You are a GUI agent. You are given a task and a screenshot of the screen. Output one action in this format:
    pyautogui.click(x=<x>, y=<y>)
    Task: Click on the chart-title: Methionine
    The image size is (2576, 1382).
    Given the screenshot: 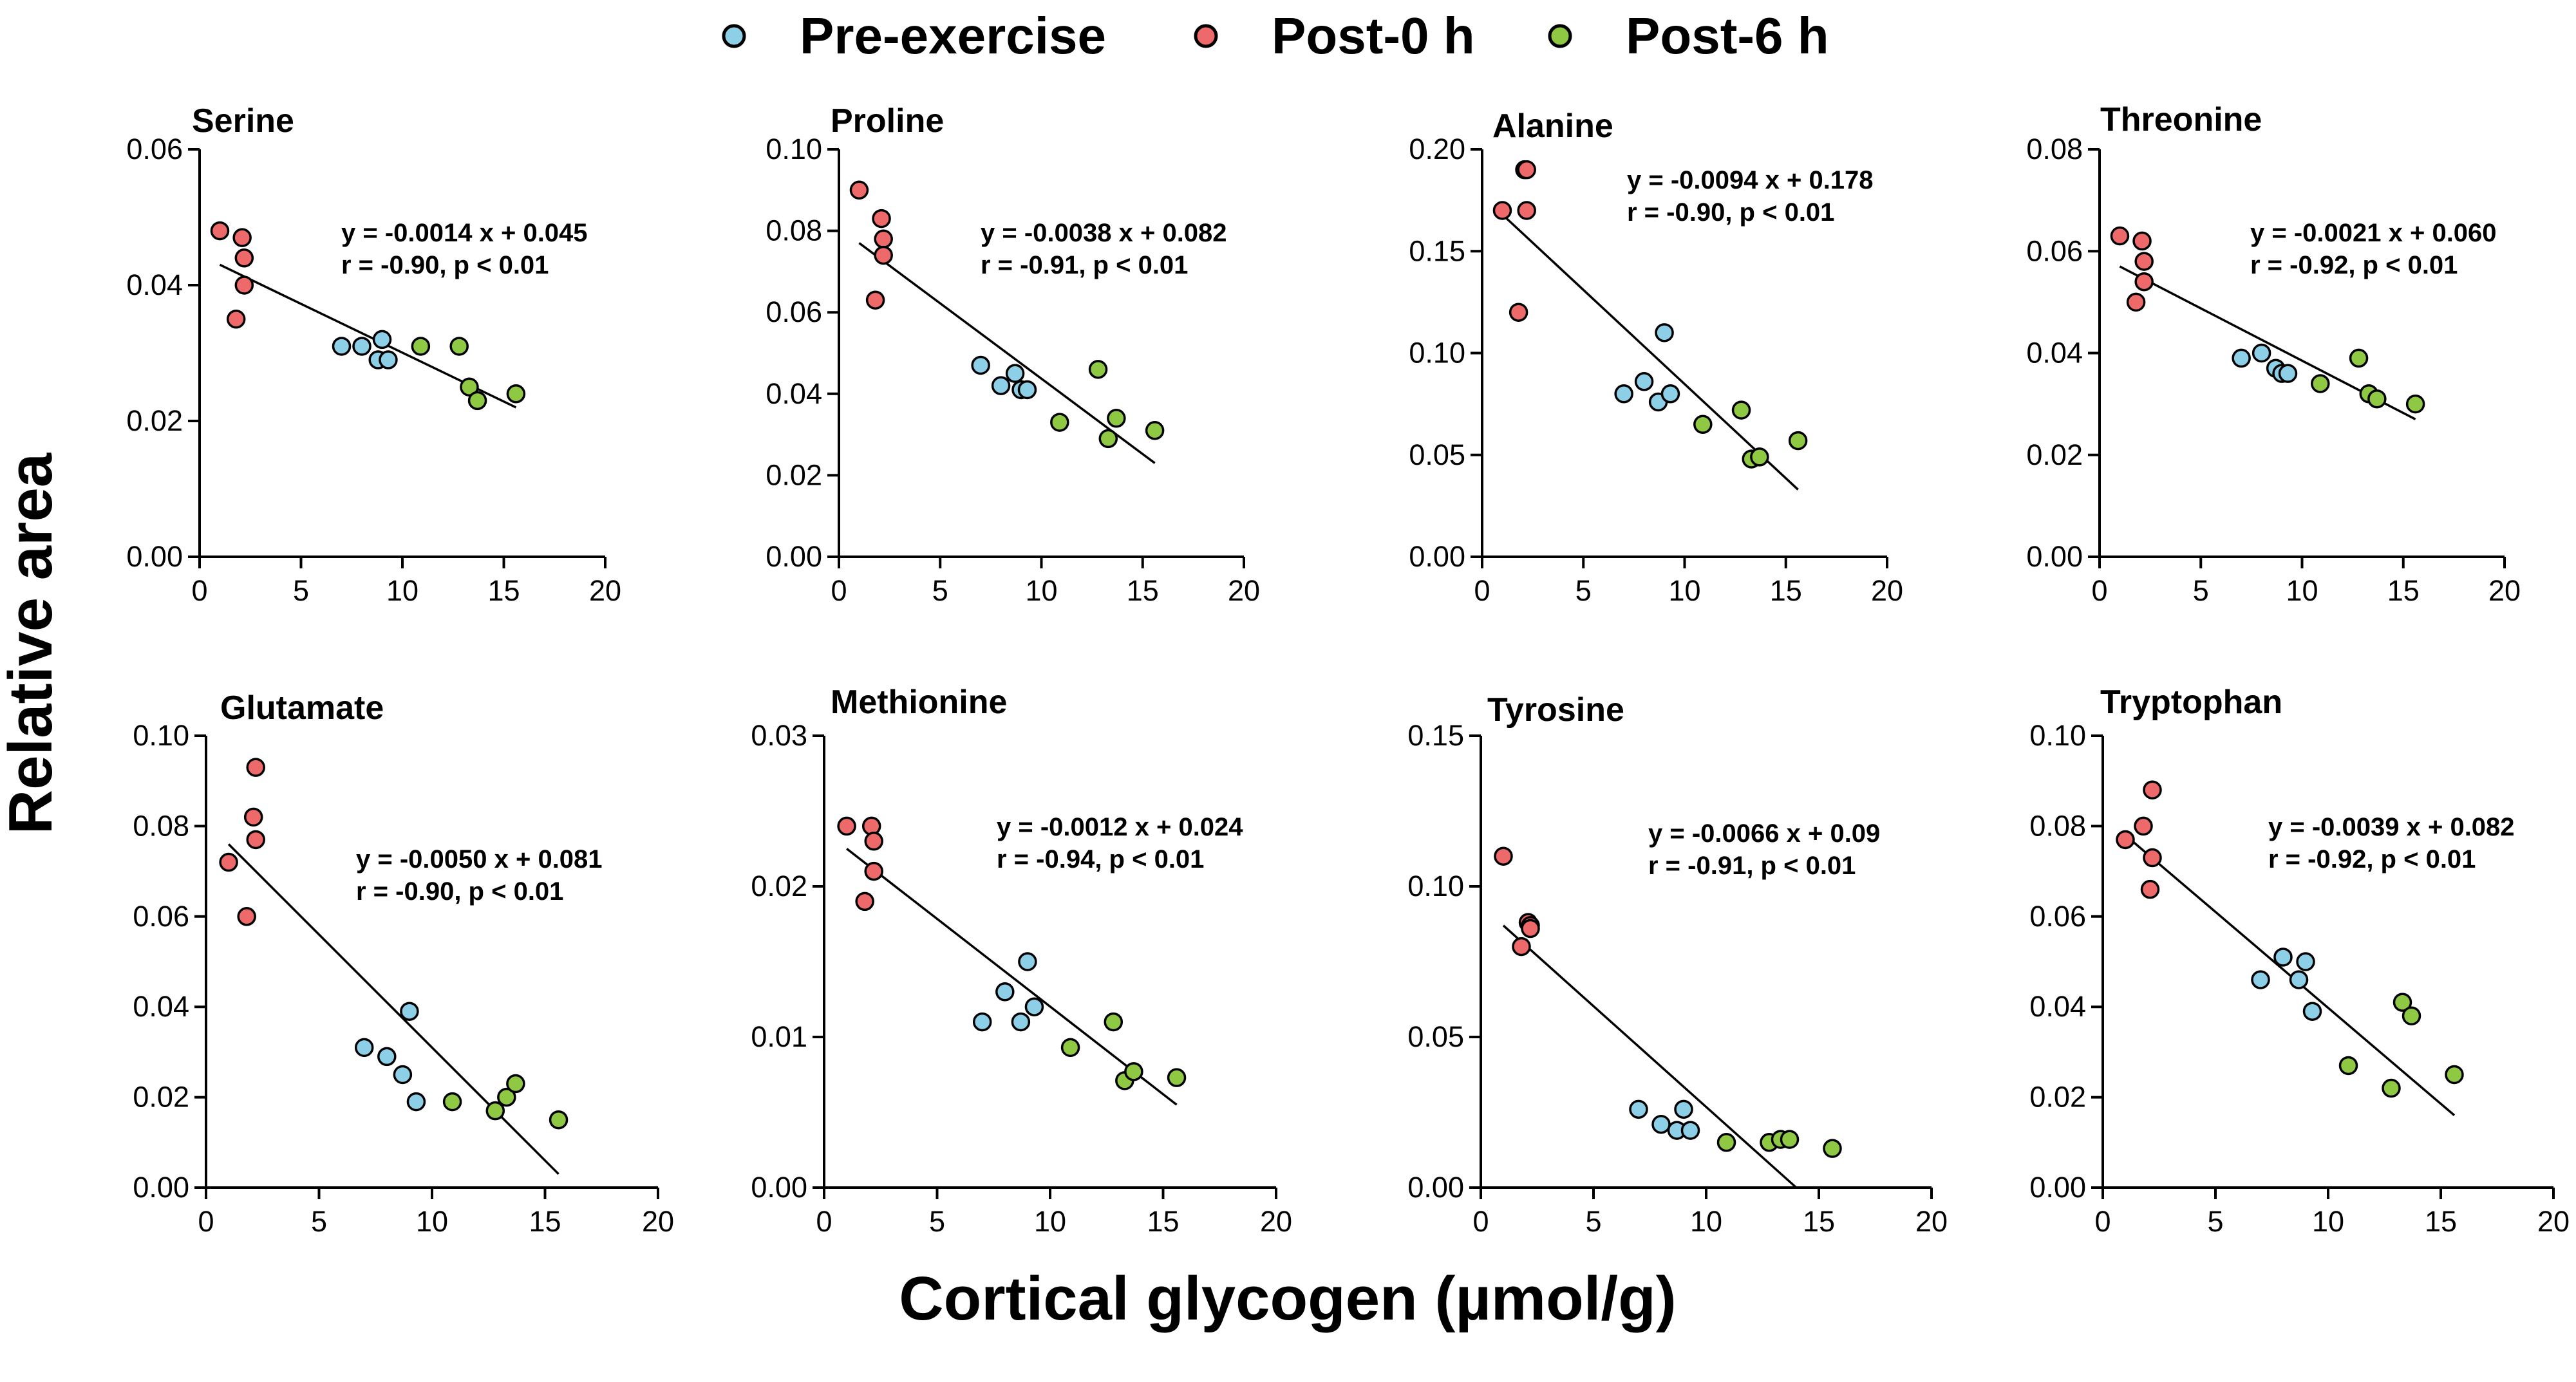 What is the action you would take?
    pyautogui.click(x=919, y=702)
    